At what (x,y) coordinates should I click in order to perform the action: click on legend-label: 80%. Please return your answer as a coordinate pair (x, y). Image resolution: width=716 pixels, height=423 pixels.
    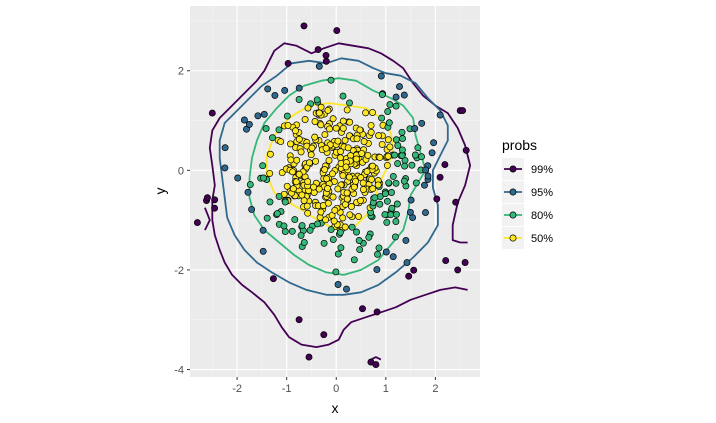
    Looking at the image, I should click on (542, 216).